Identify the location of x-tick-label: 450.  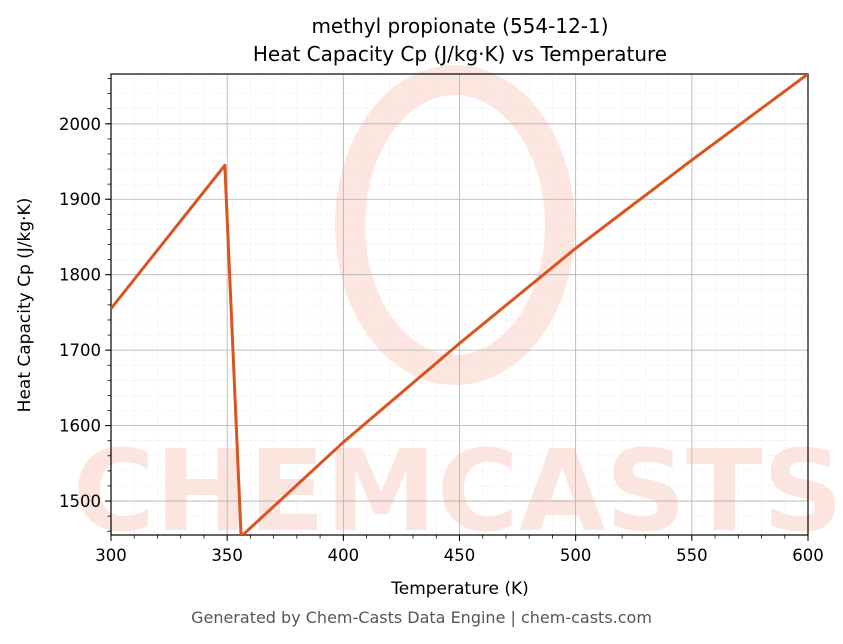
(460, 555).